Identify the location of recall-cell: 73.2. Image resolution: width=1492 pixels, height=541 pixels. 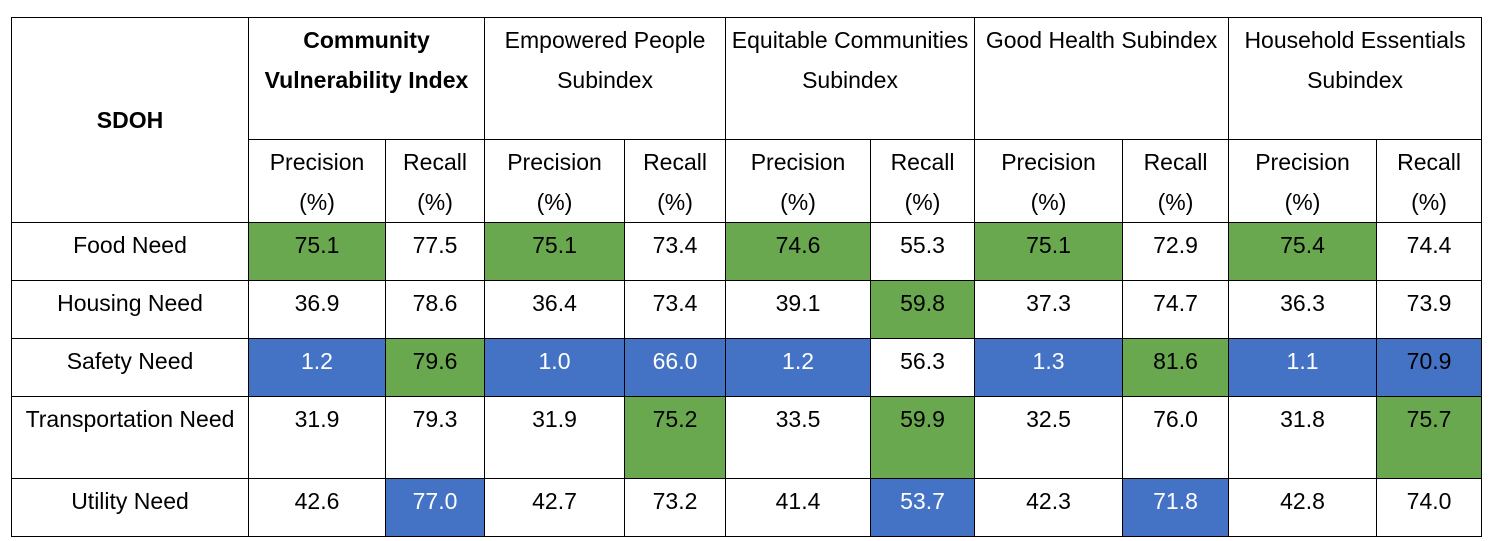
(675, 507).